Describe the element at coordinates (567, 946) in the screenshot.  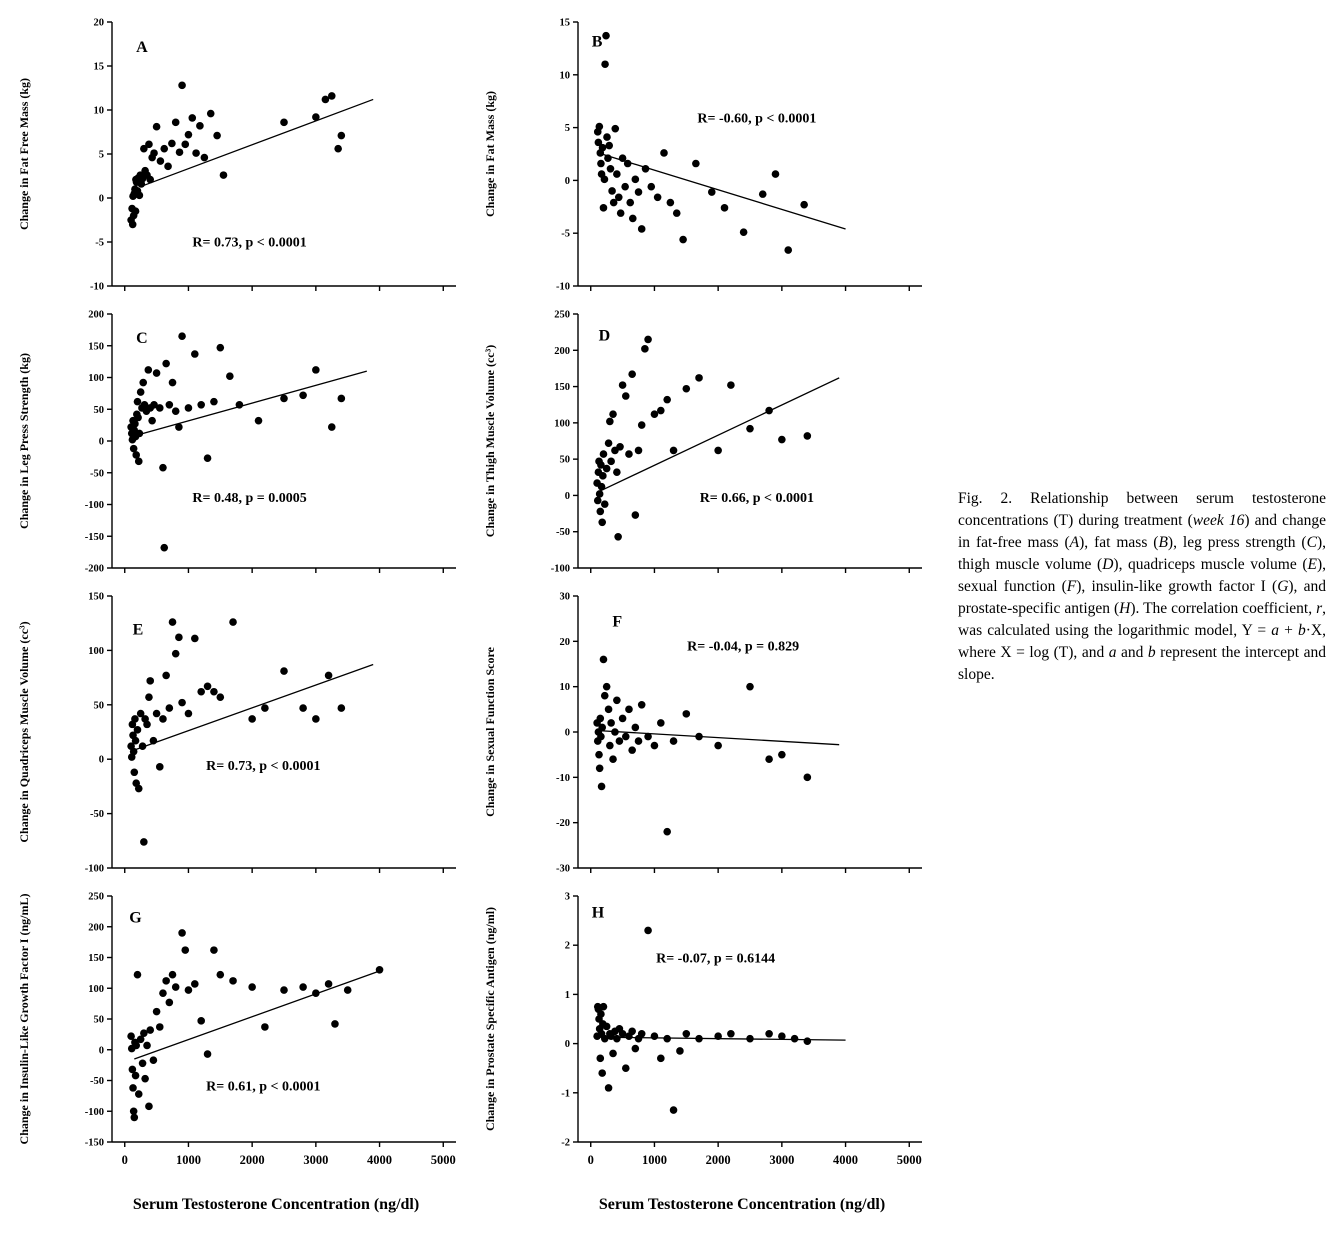
I see `svg-text: 2` at that location.